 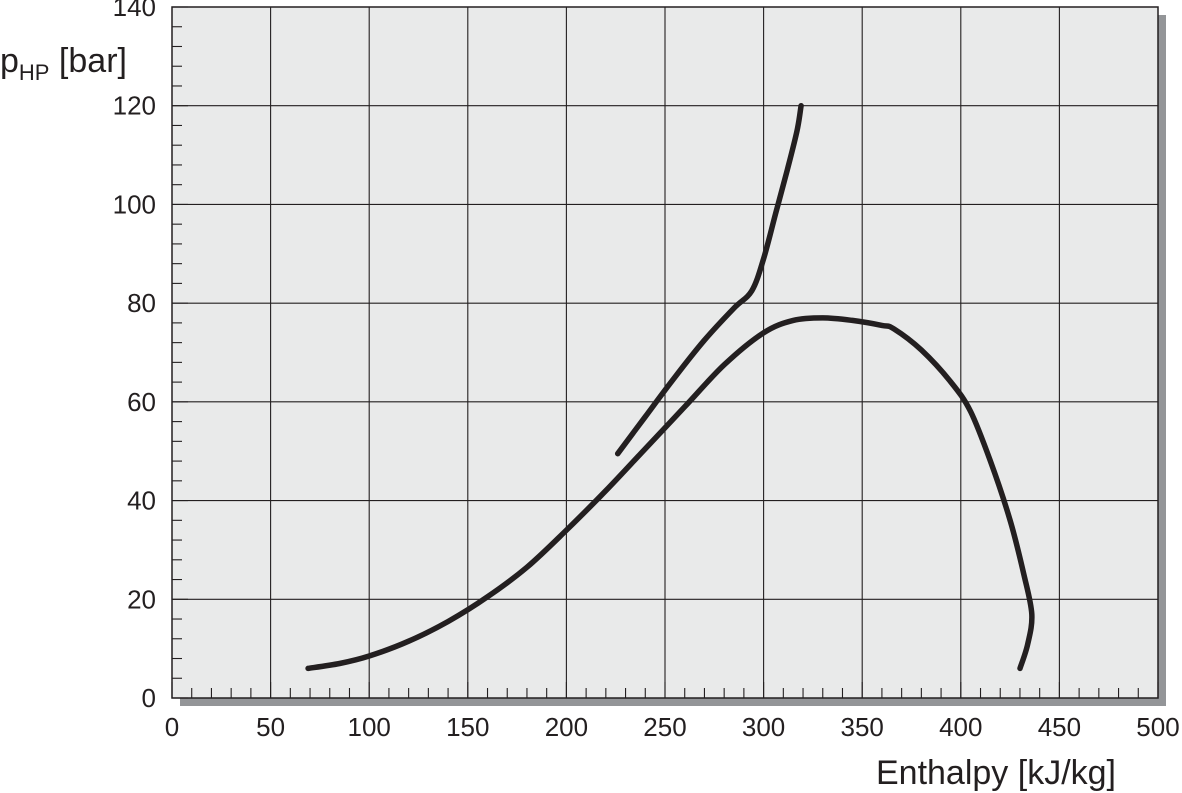 What do you see at coordinates (134, 11) in the screenshot?
I see `y-tick-label-140: 140` at bounding box center [134, 11].